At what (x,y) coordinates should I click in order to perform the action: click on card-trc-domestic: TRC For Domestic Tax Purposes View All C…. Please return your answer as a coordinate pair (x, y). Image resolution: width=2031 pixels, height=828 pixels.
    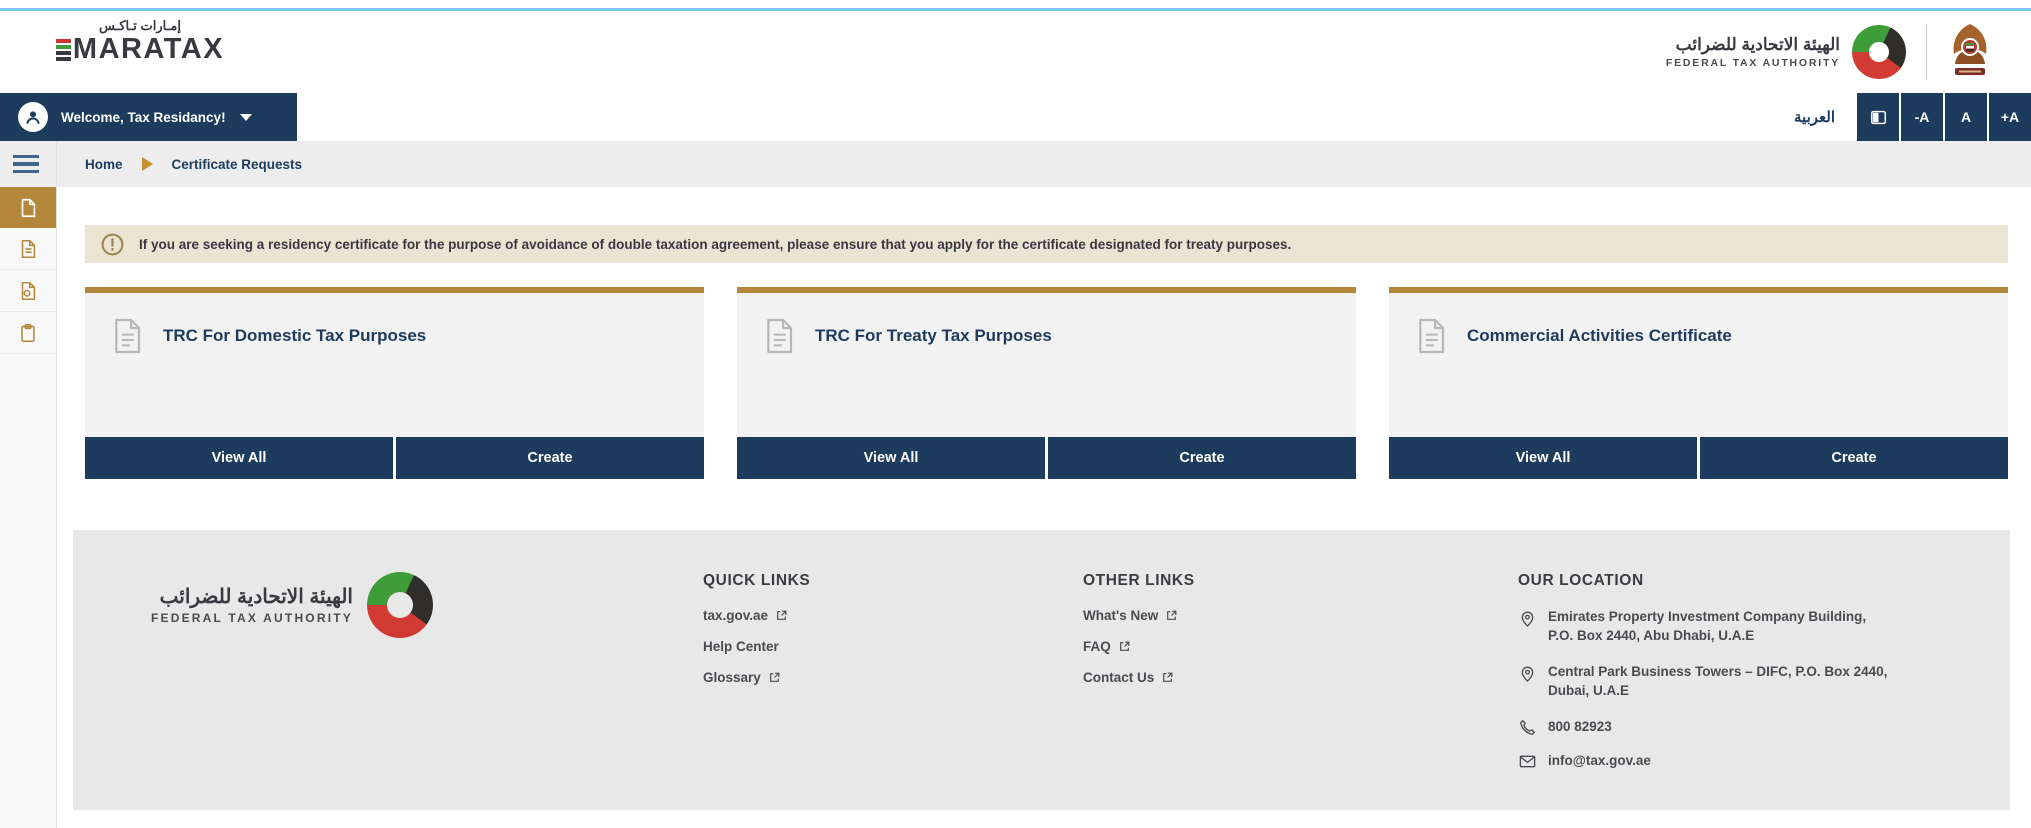
    Looking at the image, I should click on (394, 383).